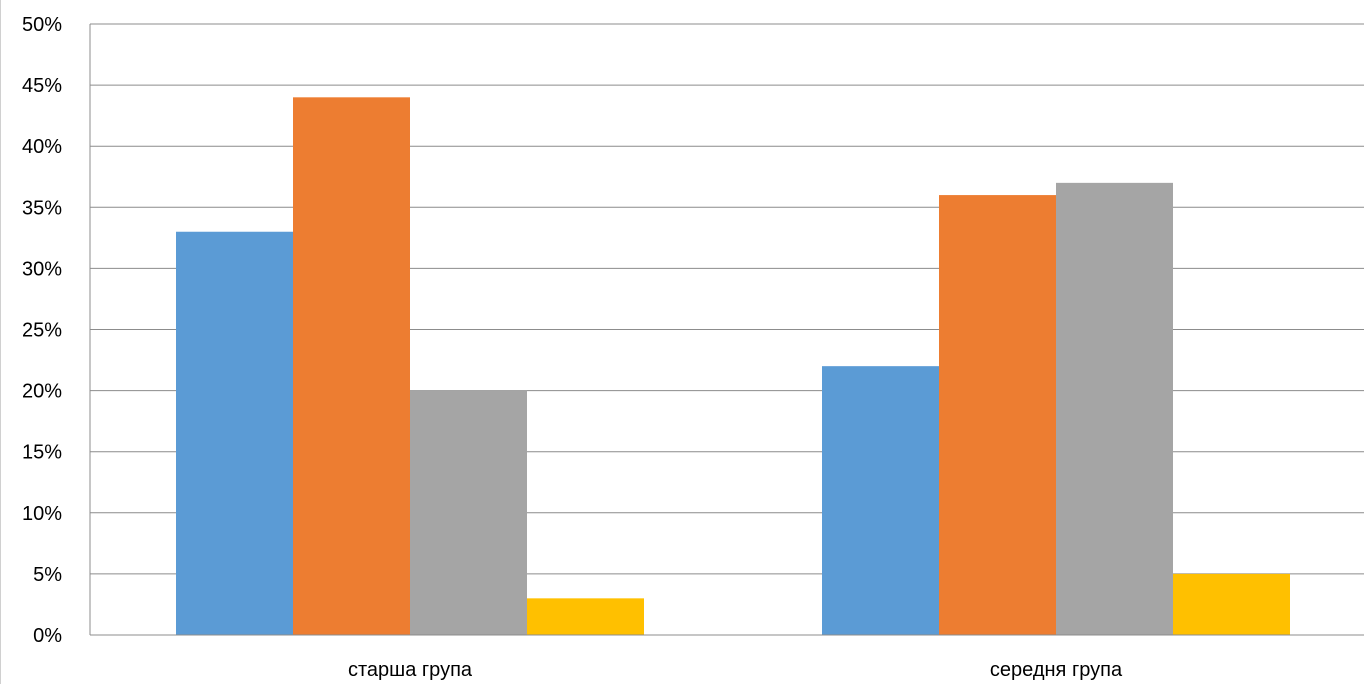 This screenshot has width=1364, height=684. What do you see at coordinates (42, 514) in the screenshot?
I see `y-tick-label: 10%` at bounding box center [42, 514].